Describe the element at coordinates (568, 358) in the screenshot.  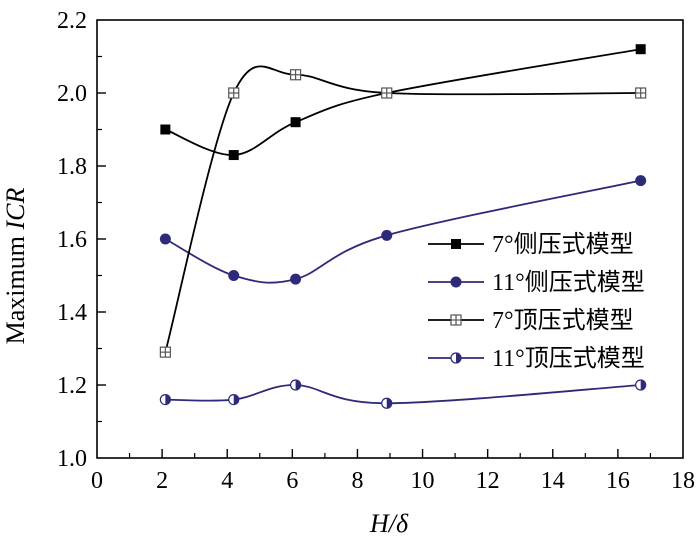
I see `legend-label-4: 11°顶压式模型` at that location.